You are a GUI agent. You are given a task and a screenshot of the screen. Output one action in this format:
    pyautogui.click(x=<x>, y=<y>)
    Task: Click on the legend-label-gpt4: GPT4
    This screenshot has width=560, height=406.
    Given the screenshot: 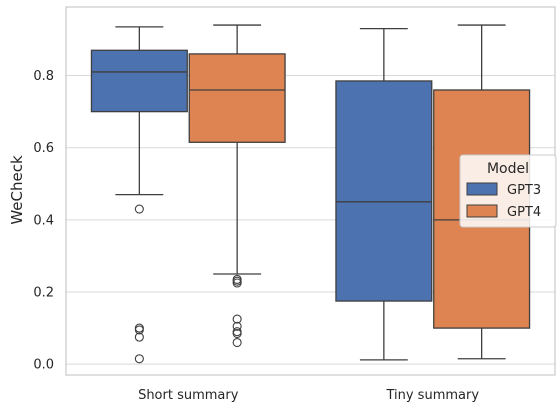 What is the action you would take?
    pyautogui.click(x=524, y=212)
    